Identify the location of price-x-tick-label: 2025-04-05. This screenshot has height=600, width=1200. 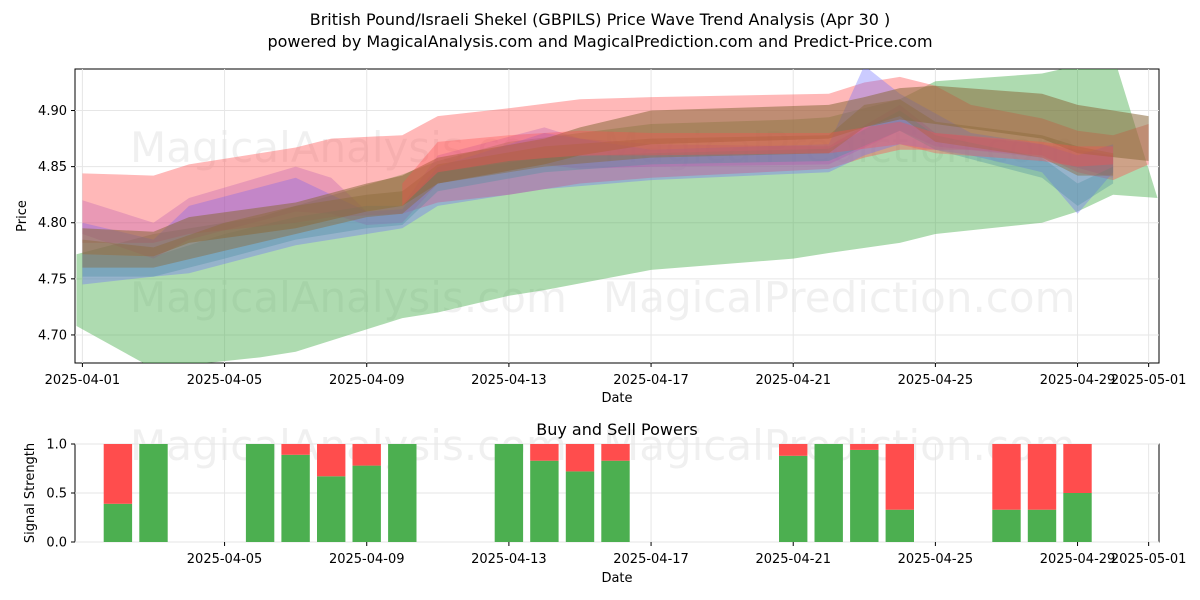
(225, 380).